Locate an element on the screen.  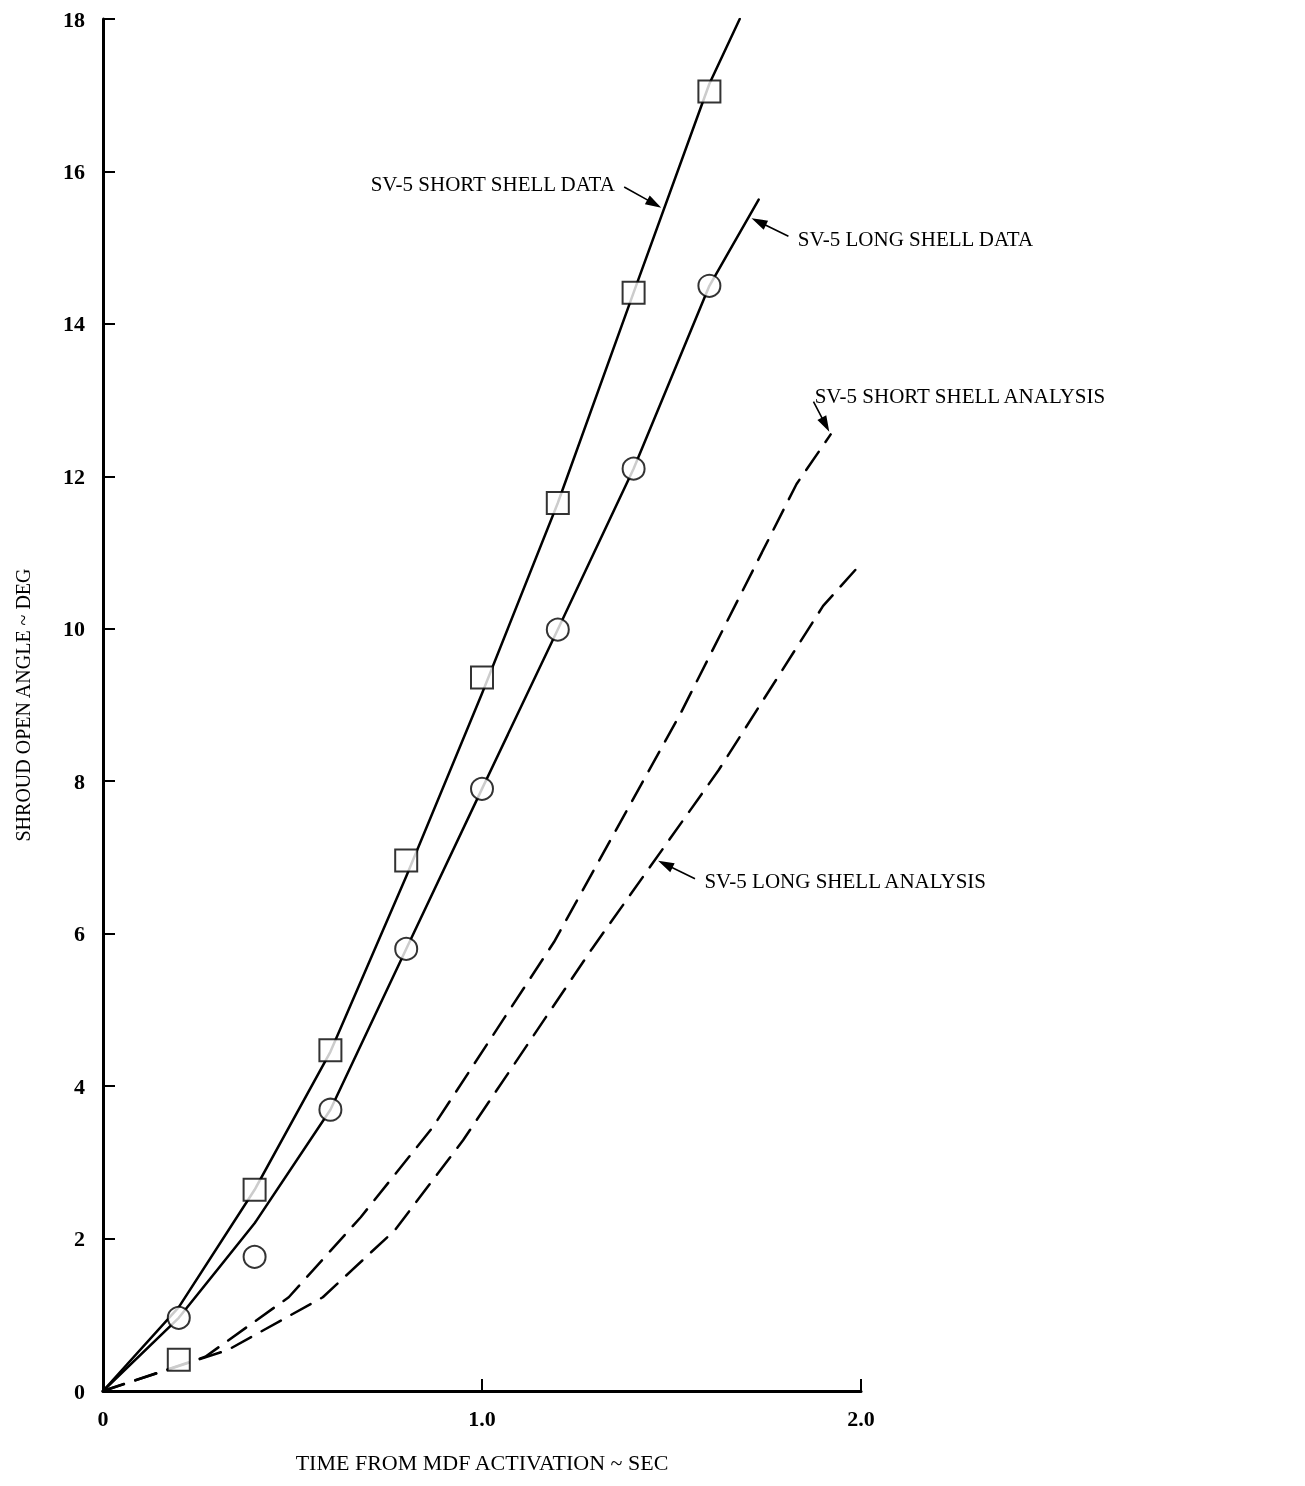
x-tick-label: 1.0 is located at coordinates (482, 1418).